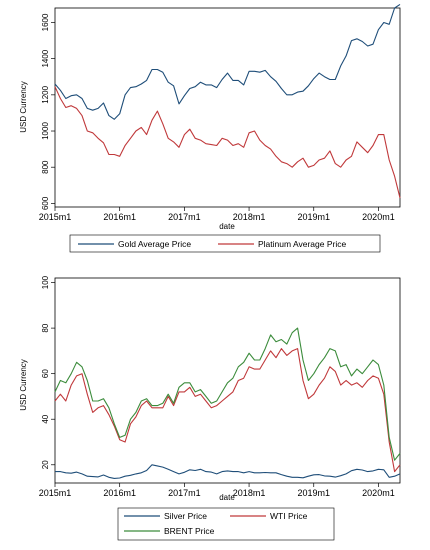 The image size is (430, 550). What do you see at coordinates (119, 217) in the screenshot?
I see `chart-1-x-tick-label: 2016m1` at bounding box center [119, 217].